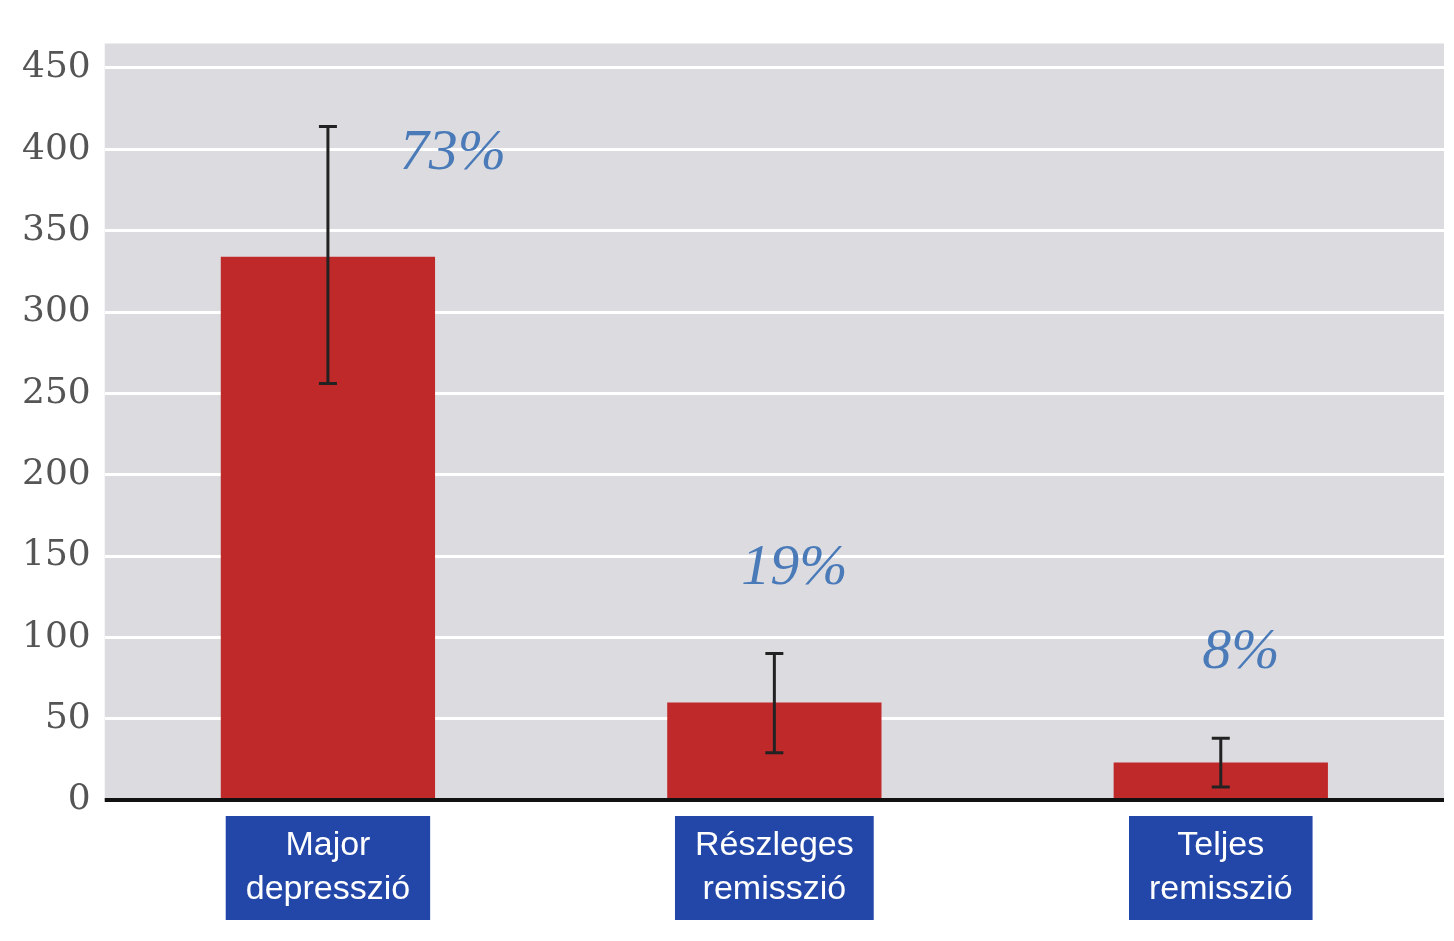 Image resolution: width=1454 pixels, height=941 pixels. I want to click on y-tick-label: 400, so click(56, 146).